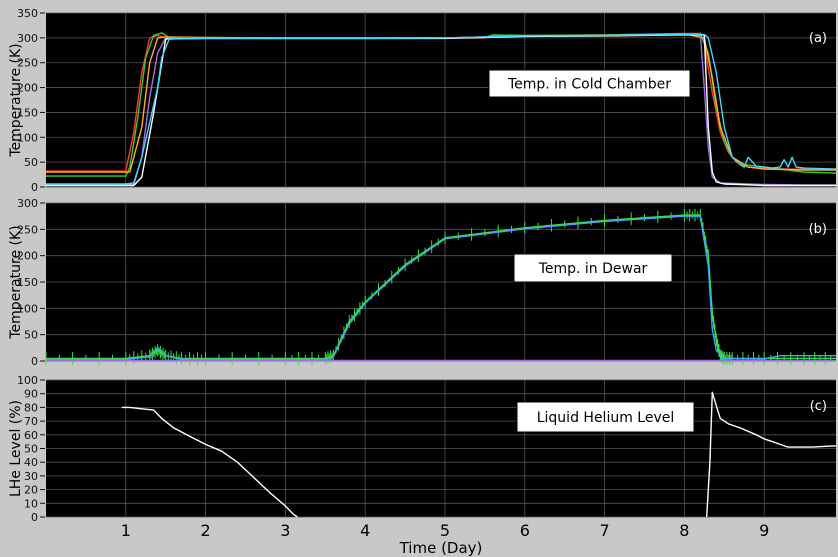  What do you see at coordinates (31, 435) in the screenshot?
I see `y-tick-label: 60` at bounding box center [31, 435].